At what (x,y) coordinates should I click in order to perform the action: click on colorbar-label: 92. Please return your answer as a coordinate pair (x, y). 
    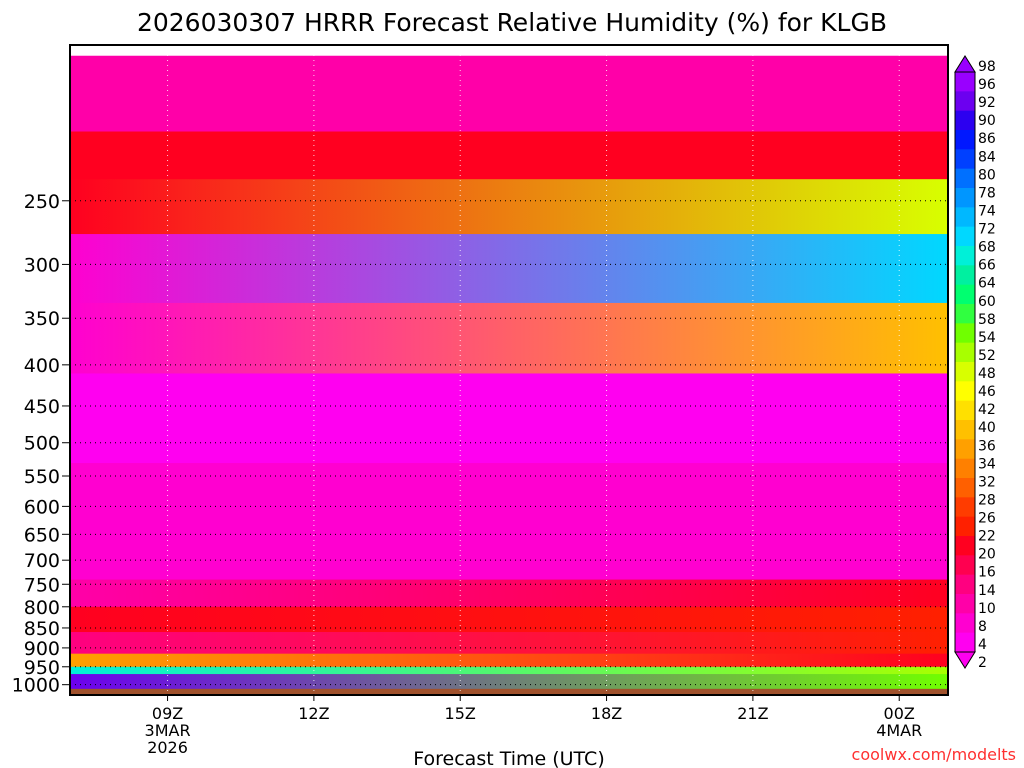
    Looking at the image, I should click on (987, 103).